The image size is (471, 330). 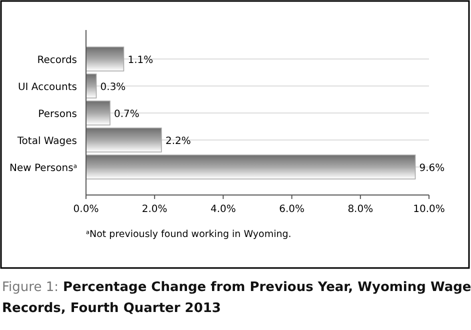 What do you see at coordinates (236, 298) in the screenshot?
I see `text: Figure 1: Percentage Change from Previous Year, Wyoming Wage Records, Fourth Quarter 2013` at bounding box center [236, 298].